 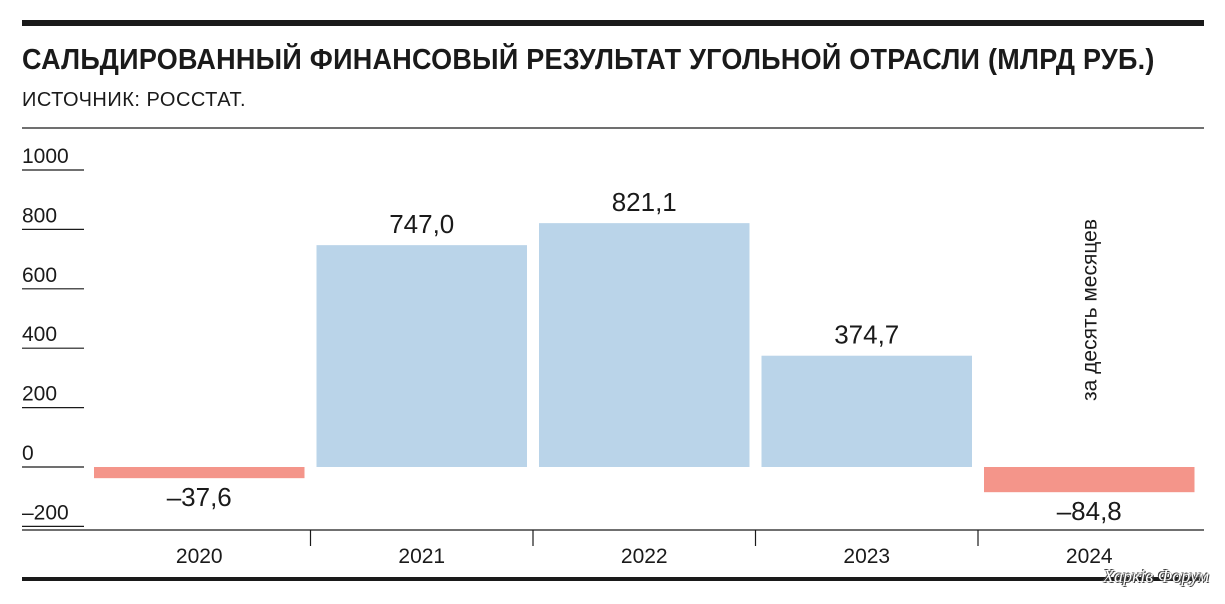 I want to click on data-label: 821,1, so click(x=644, y=202).